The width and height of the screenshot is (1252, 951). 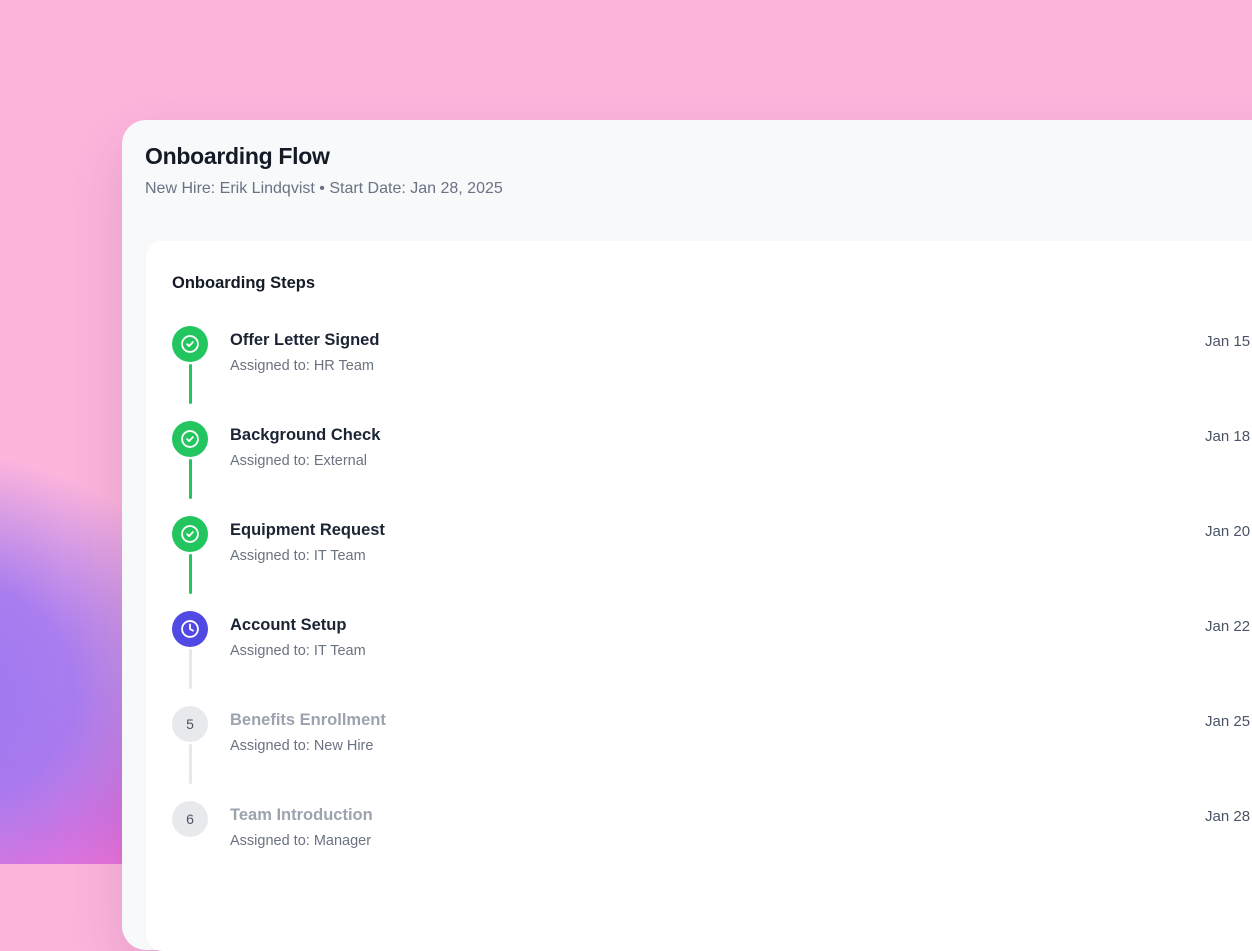 What do you see at coordinates (305, 340) in the screenshot?
I see `step-title: Offer Letter Signed` at bounding box center [305, 340].